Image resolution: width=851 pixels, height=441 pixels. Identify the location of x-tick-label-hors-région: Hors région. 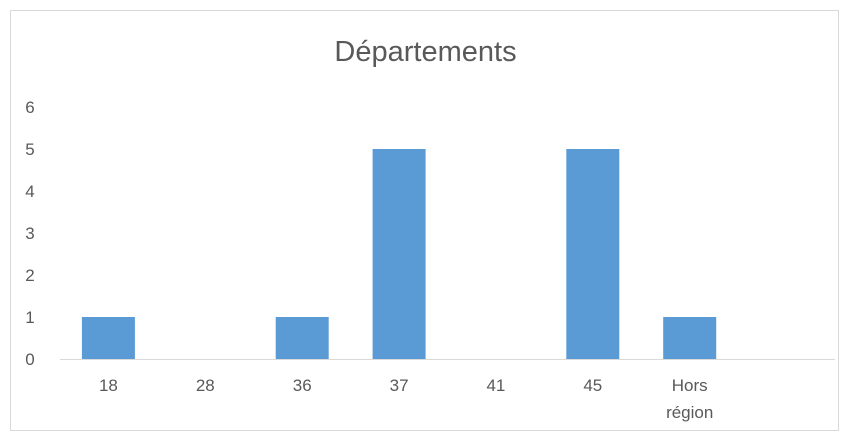
(689, 399).